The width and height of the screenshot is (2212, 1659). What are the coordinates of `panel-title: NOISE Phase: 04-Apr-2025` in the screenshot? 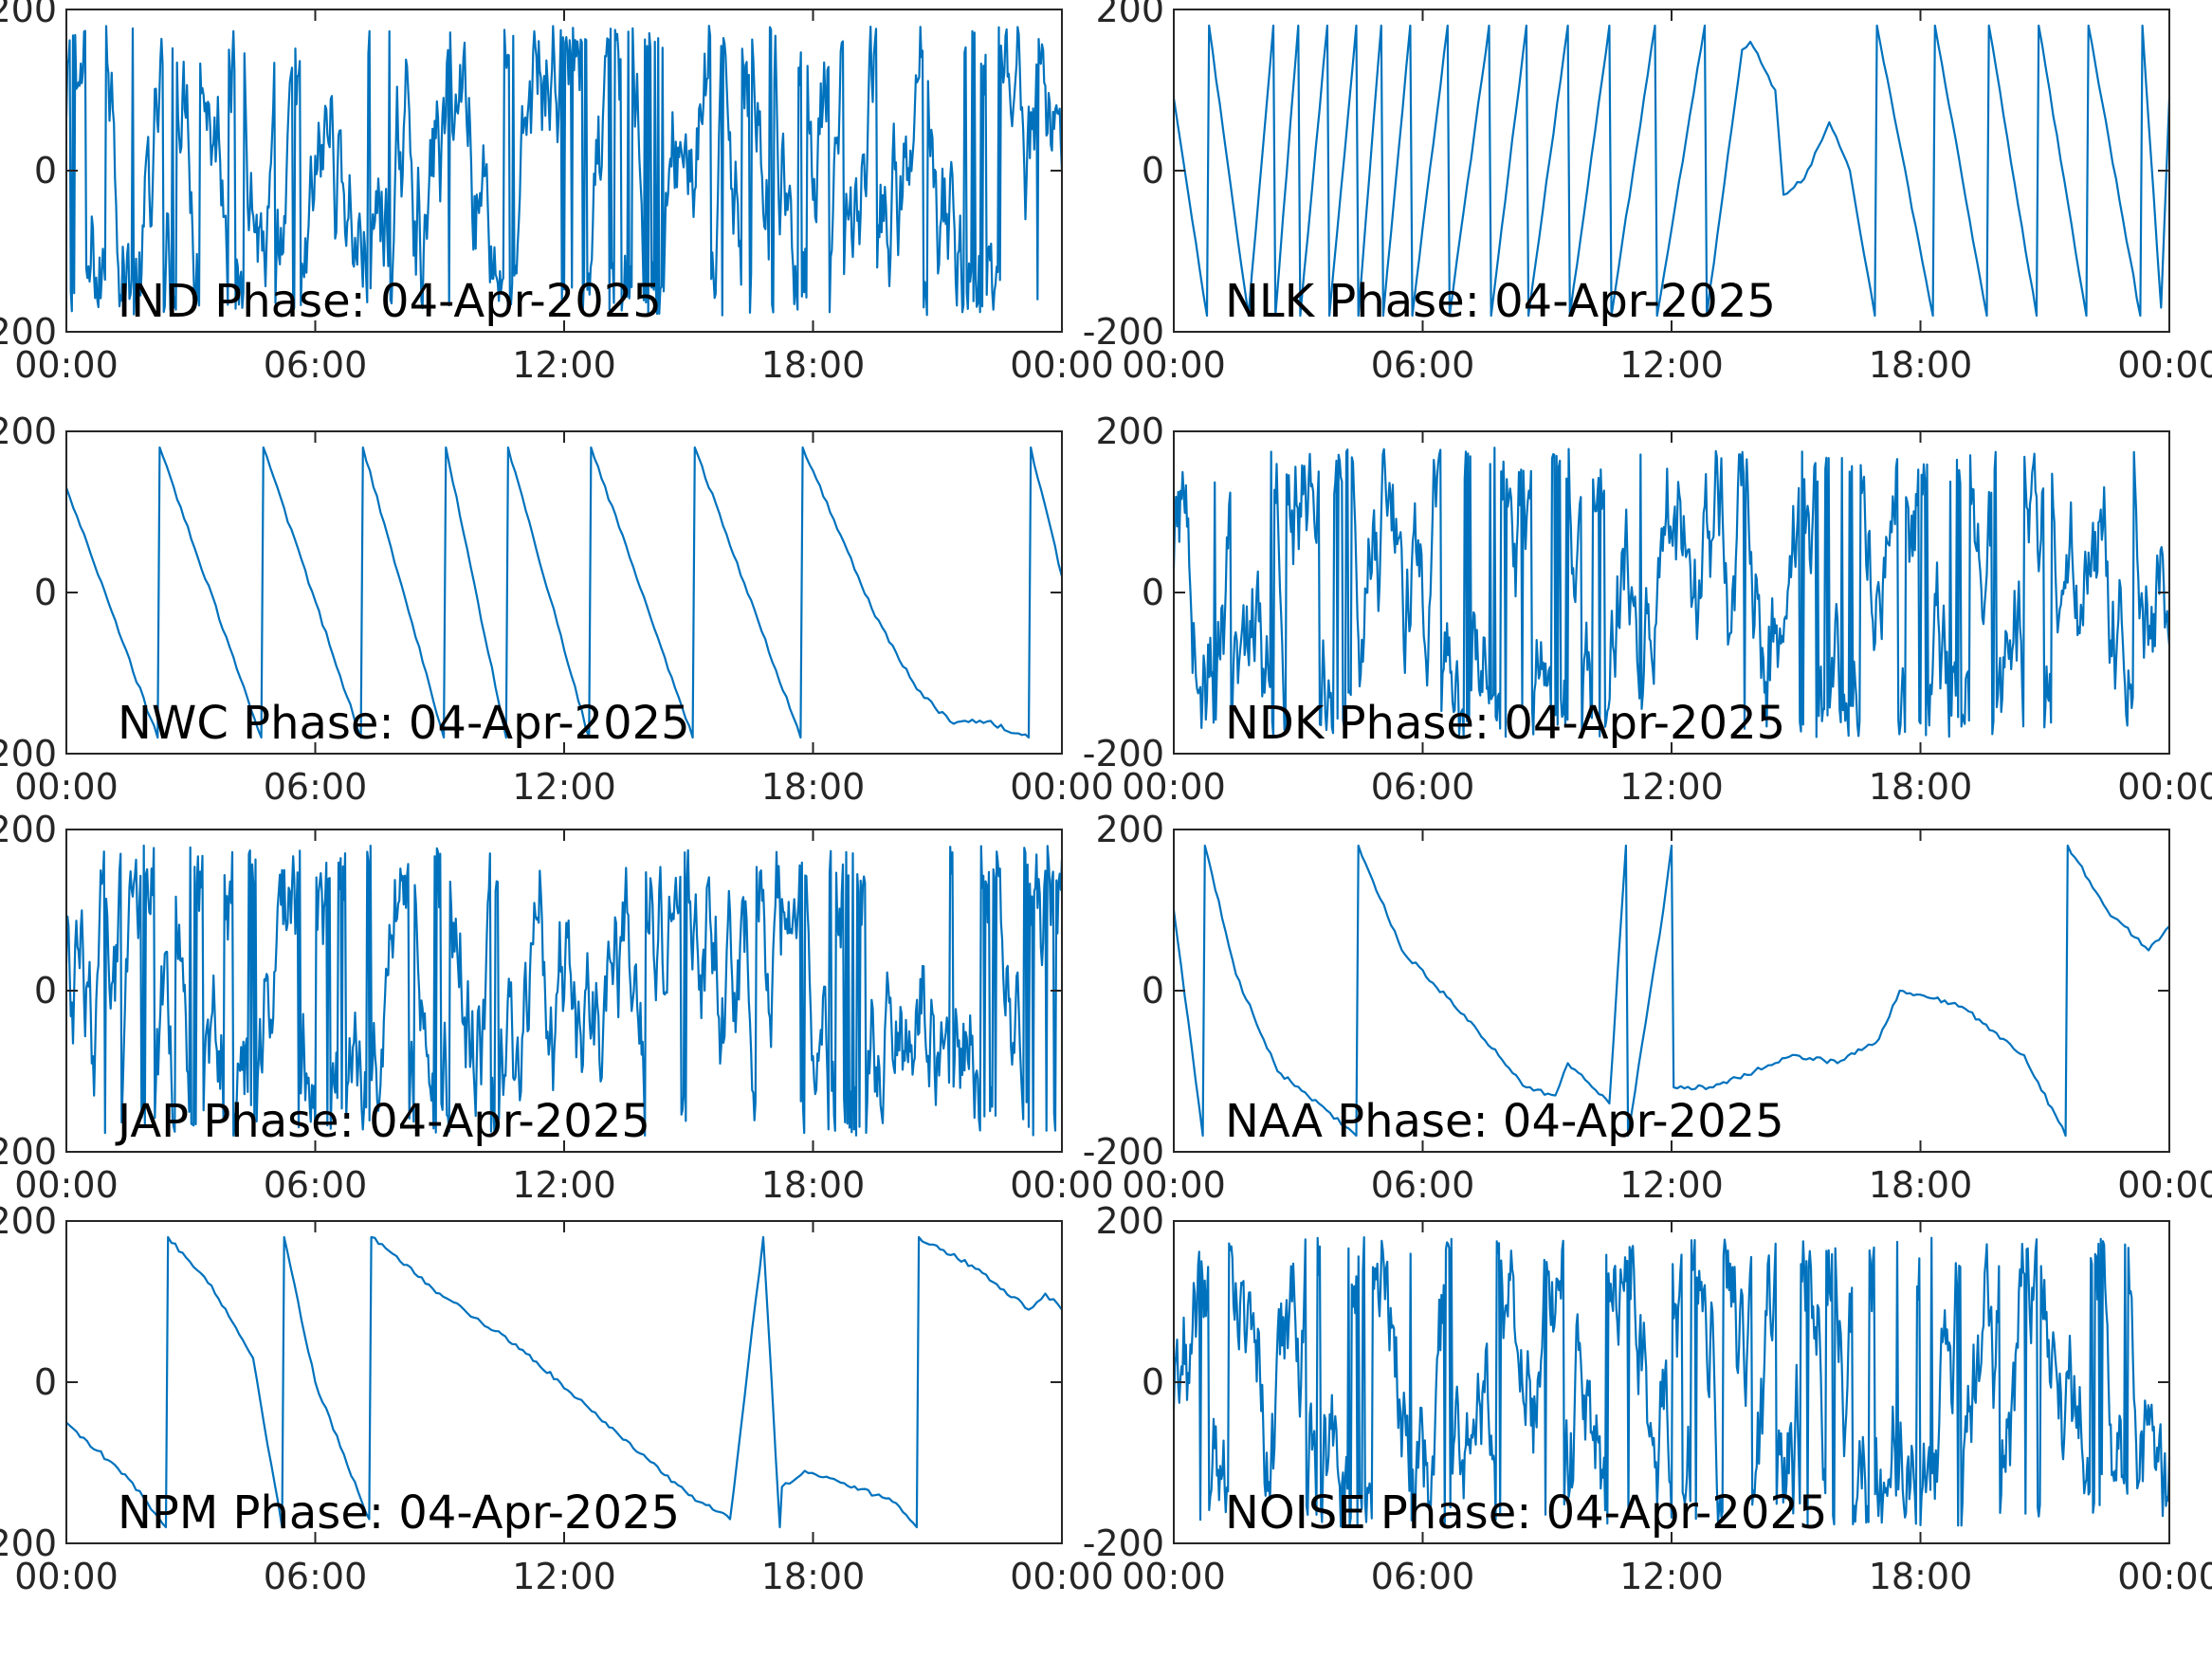 It's located at (1526, 1513).